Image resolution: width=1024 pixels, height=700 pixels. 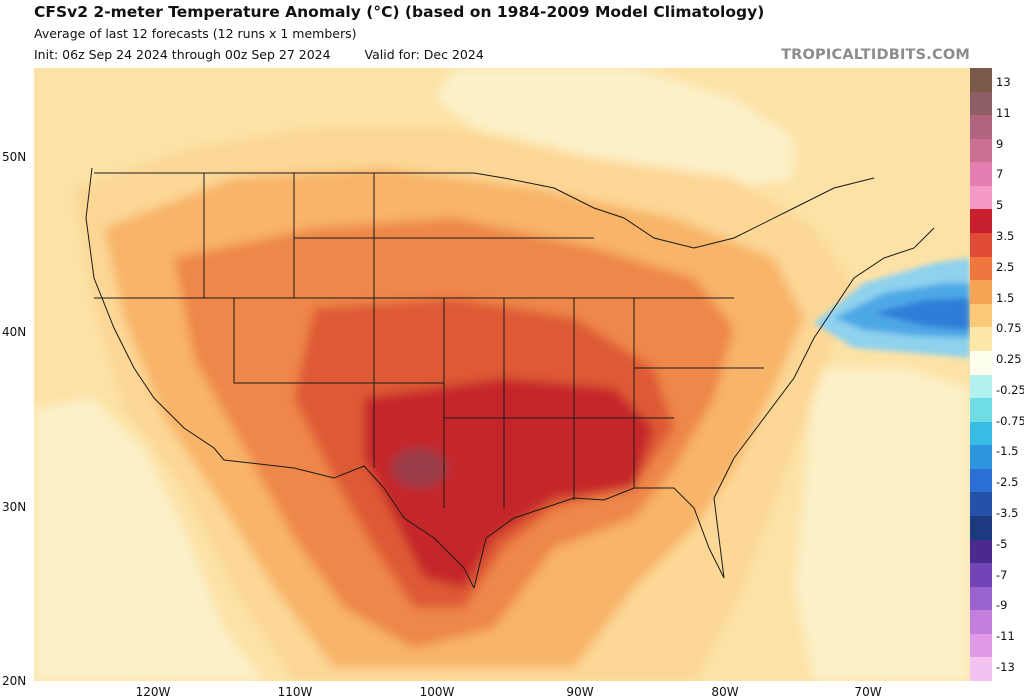 I want to click on colorbar-label: -9, so click(x=1002, y=605).